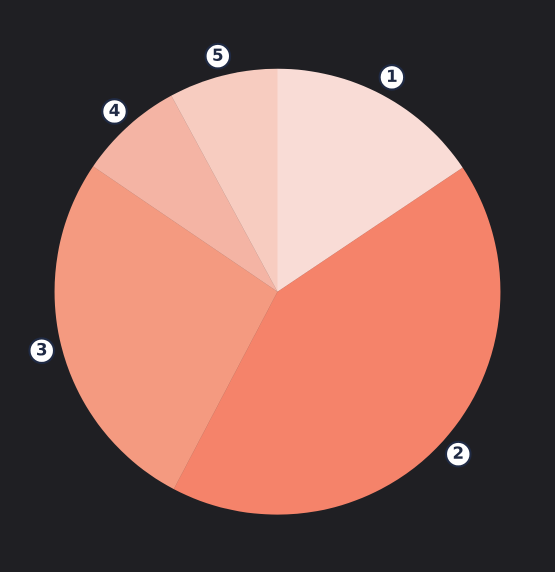 Image resolution: width=555 pixels, height=572 pixels. What do you see at coordinates (392, 76) in the screenshot?
I see `slice-label: 1` at bounding box center [392, 76].